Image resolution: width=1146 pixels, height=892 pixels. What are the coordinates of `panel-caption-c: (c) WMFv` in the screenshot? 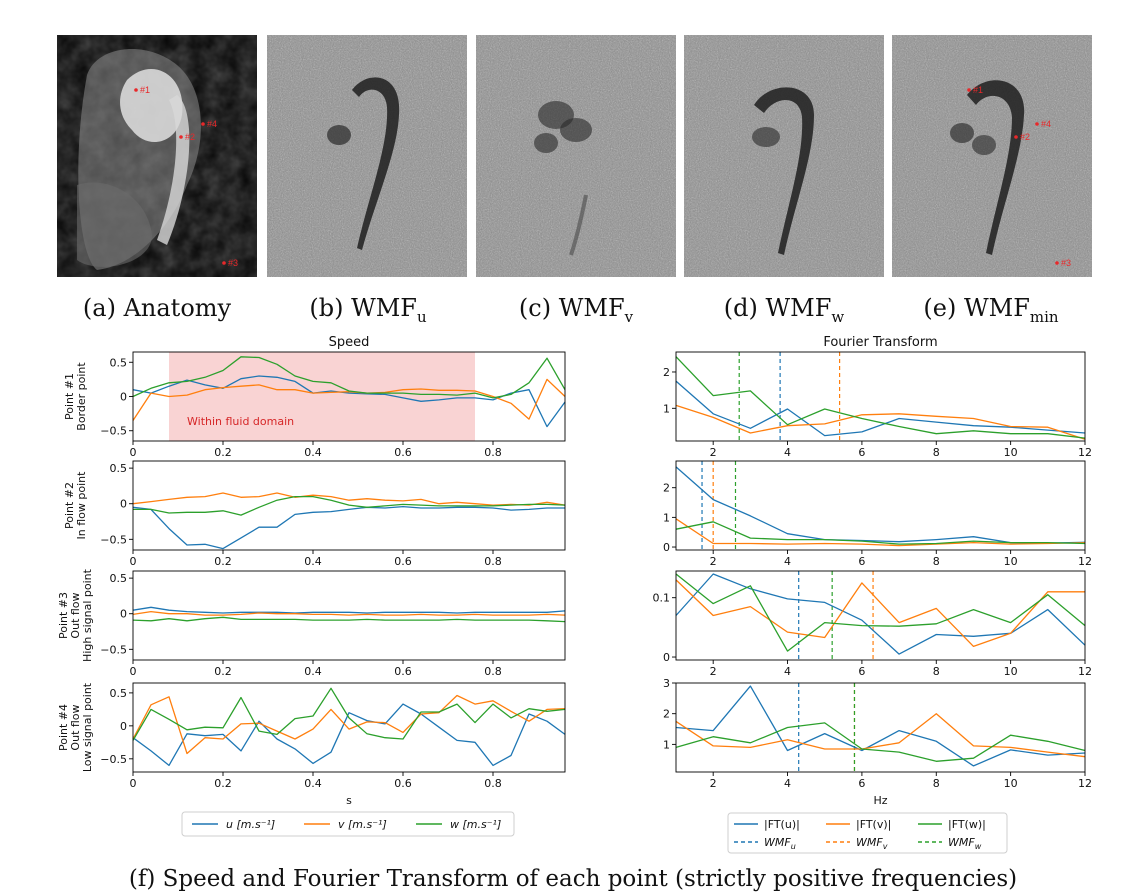 It's located at (576, 310).